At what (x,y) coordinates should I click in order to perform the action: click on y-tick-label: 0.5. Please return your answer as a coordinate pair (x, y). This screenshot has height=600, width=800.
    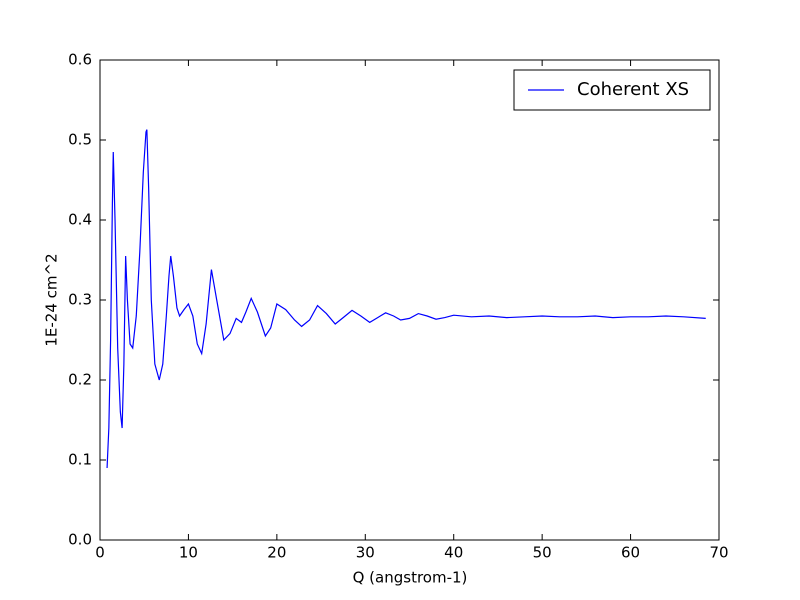
    Looking at the image, I should click on (80, 140).